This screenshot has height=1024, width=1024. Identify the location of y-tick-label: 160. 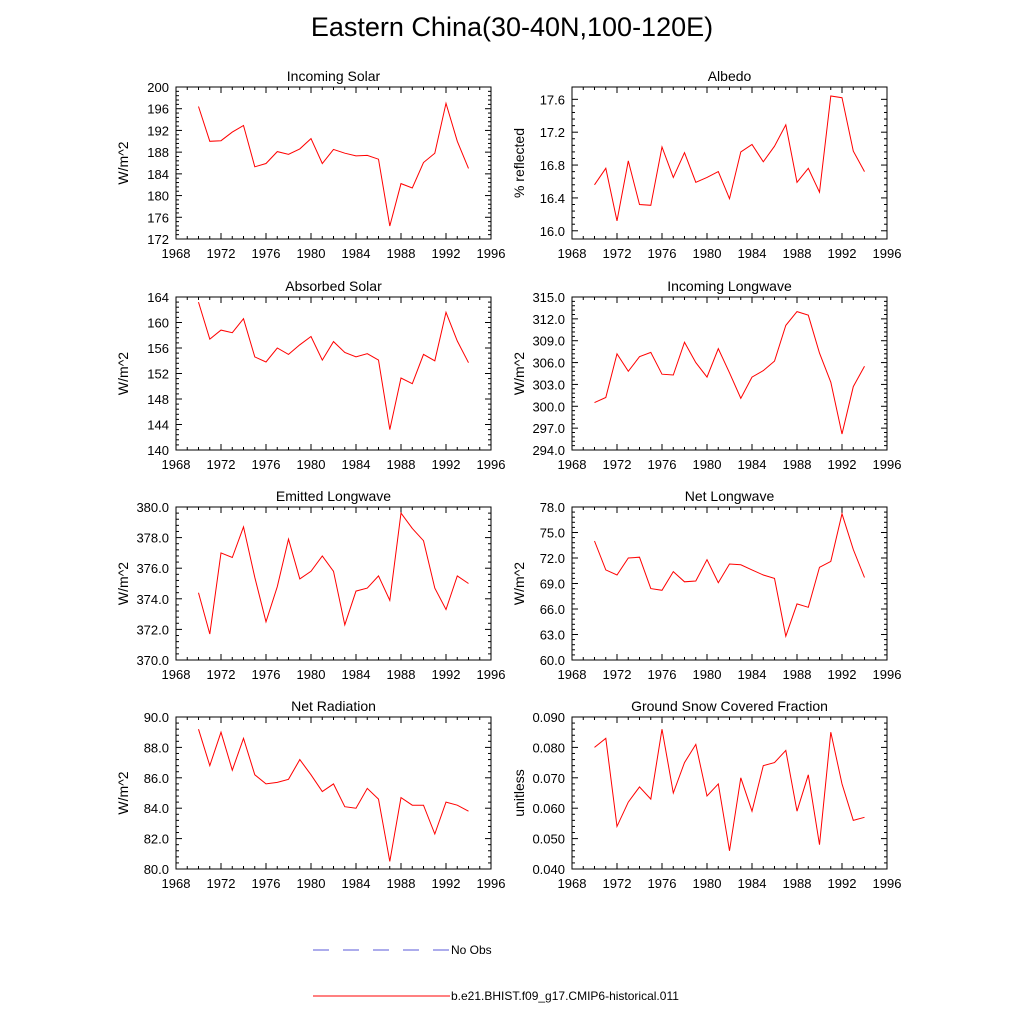
(158, 323).